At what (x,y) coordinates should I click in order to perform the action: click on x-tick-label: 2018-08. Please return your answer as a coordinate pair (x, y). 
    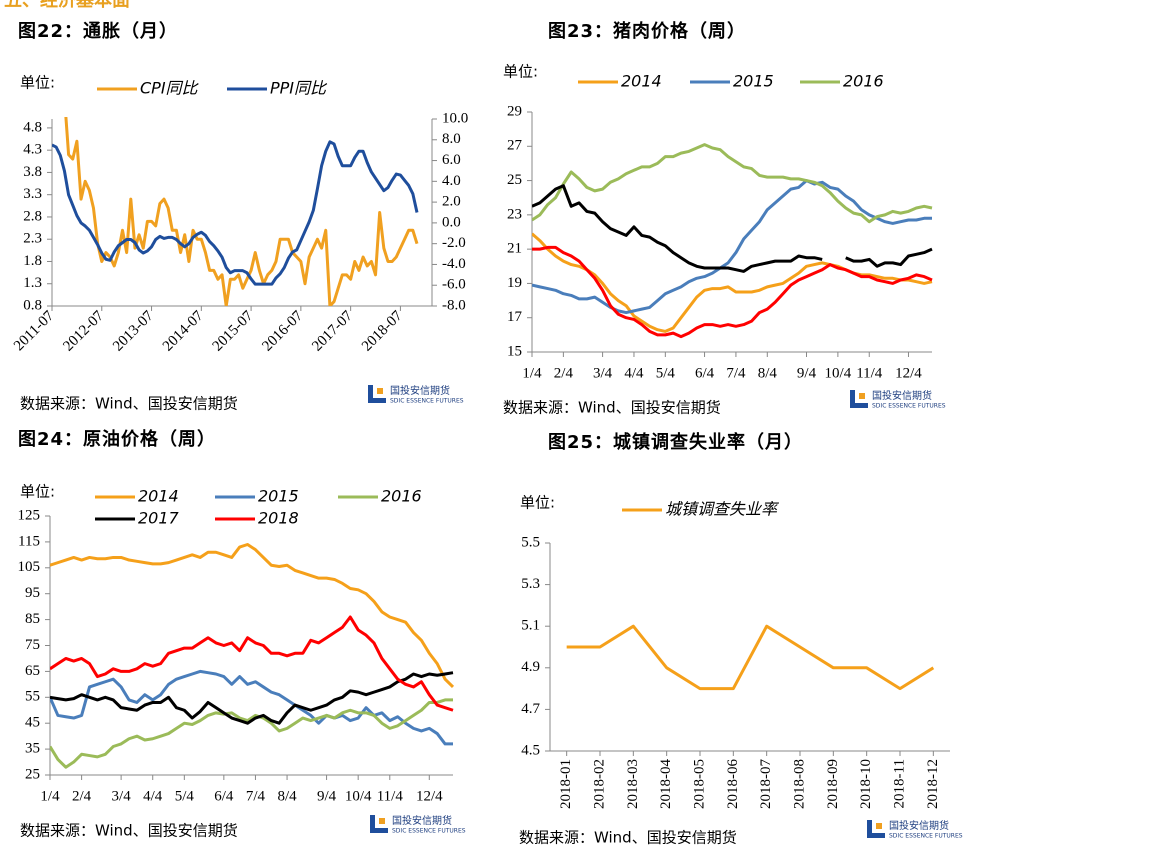
    Looking at the image, I should click on (799, 784).